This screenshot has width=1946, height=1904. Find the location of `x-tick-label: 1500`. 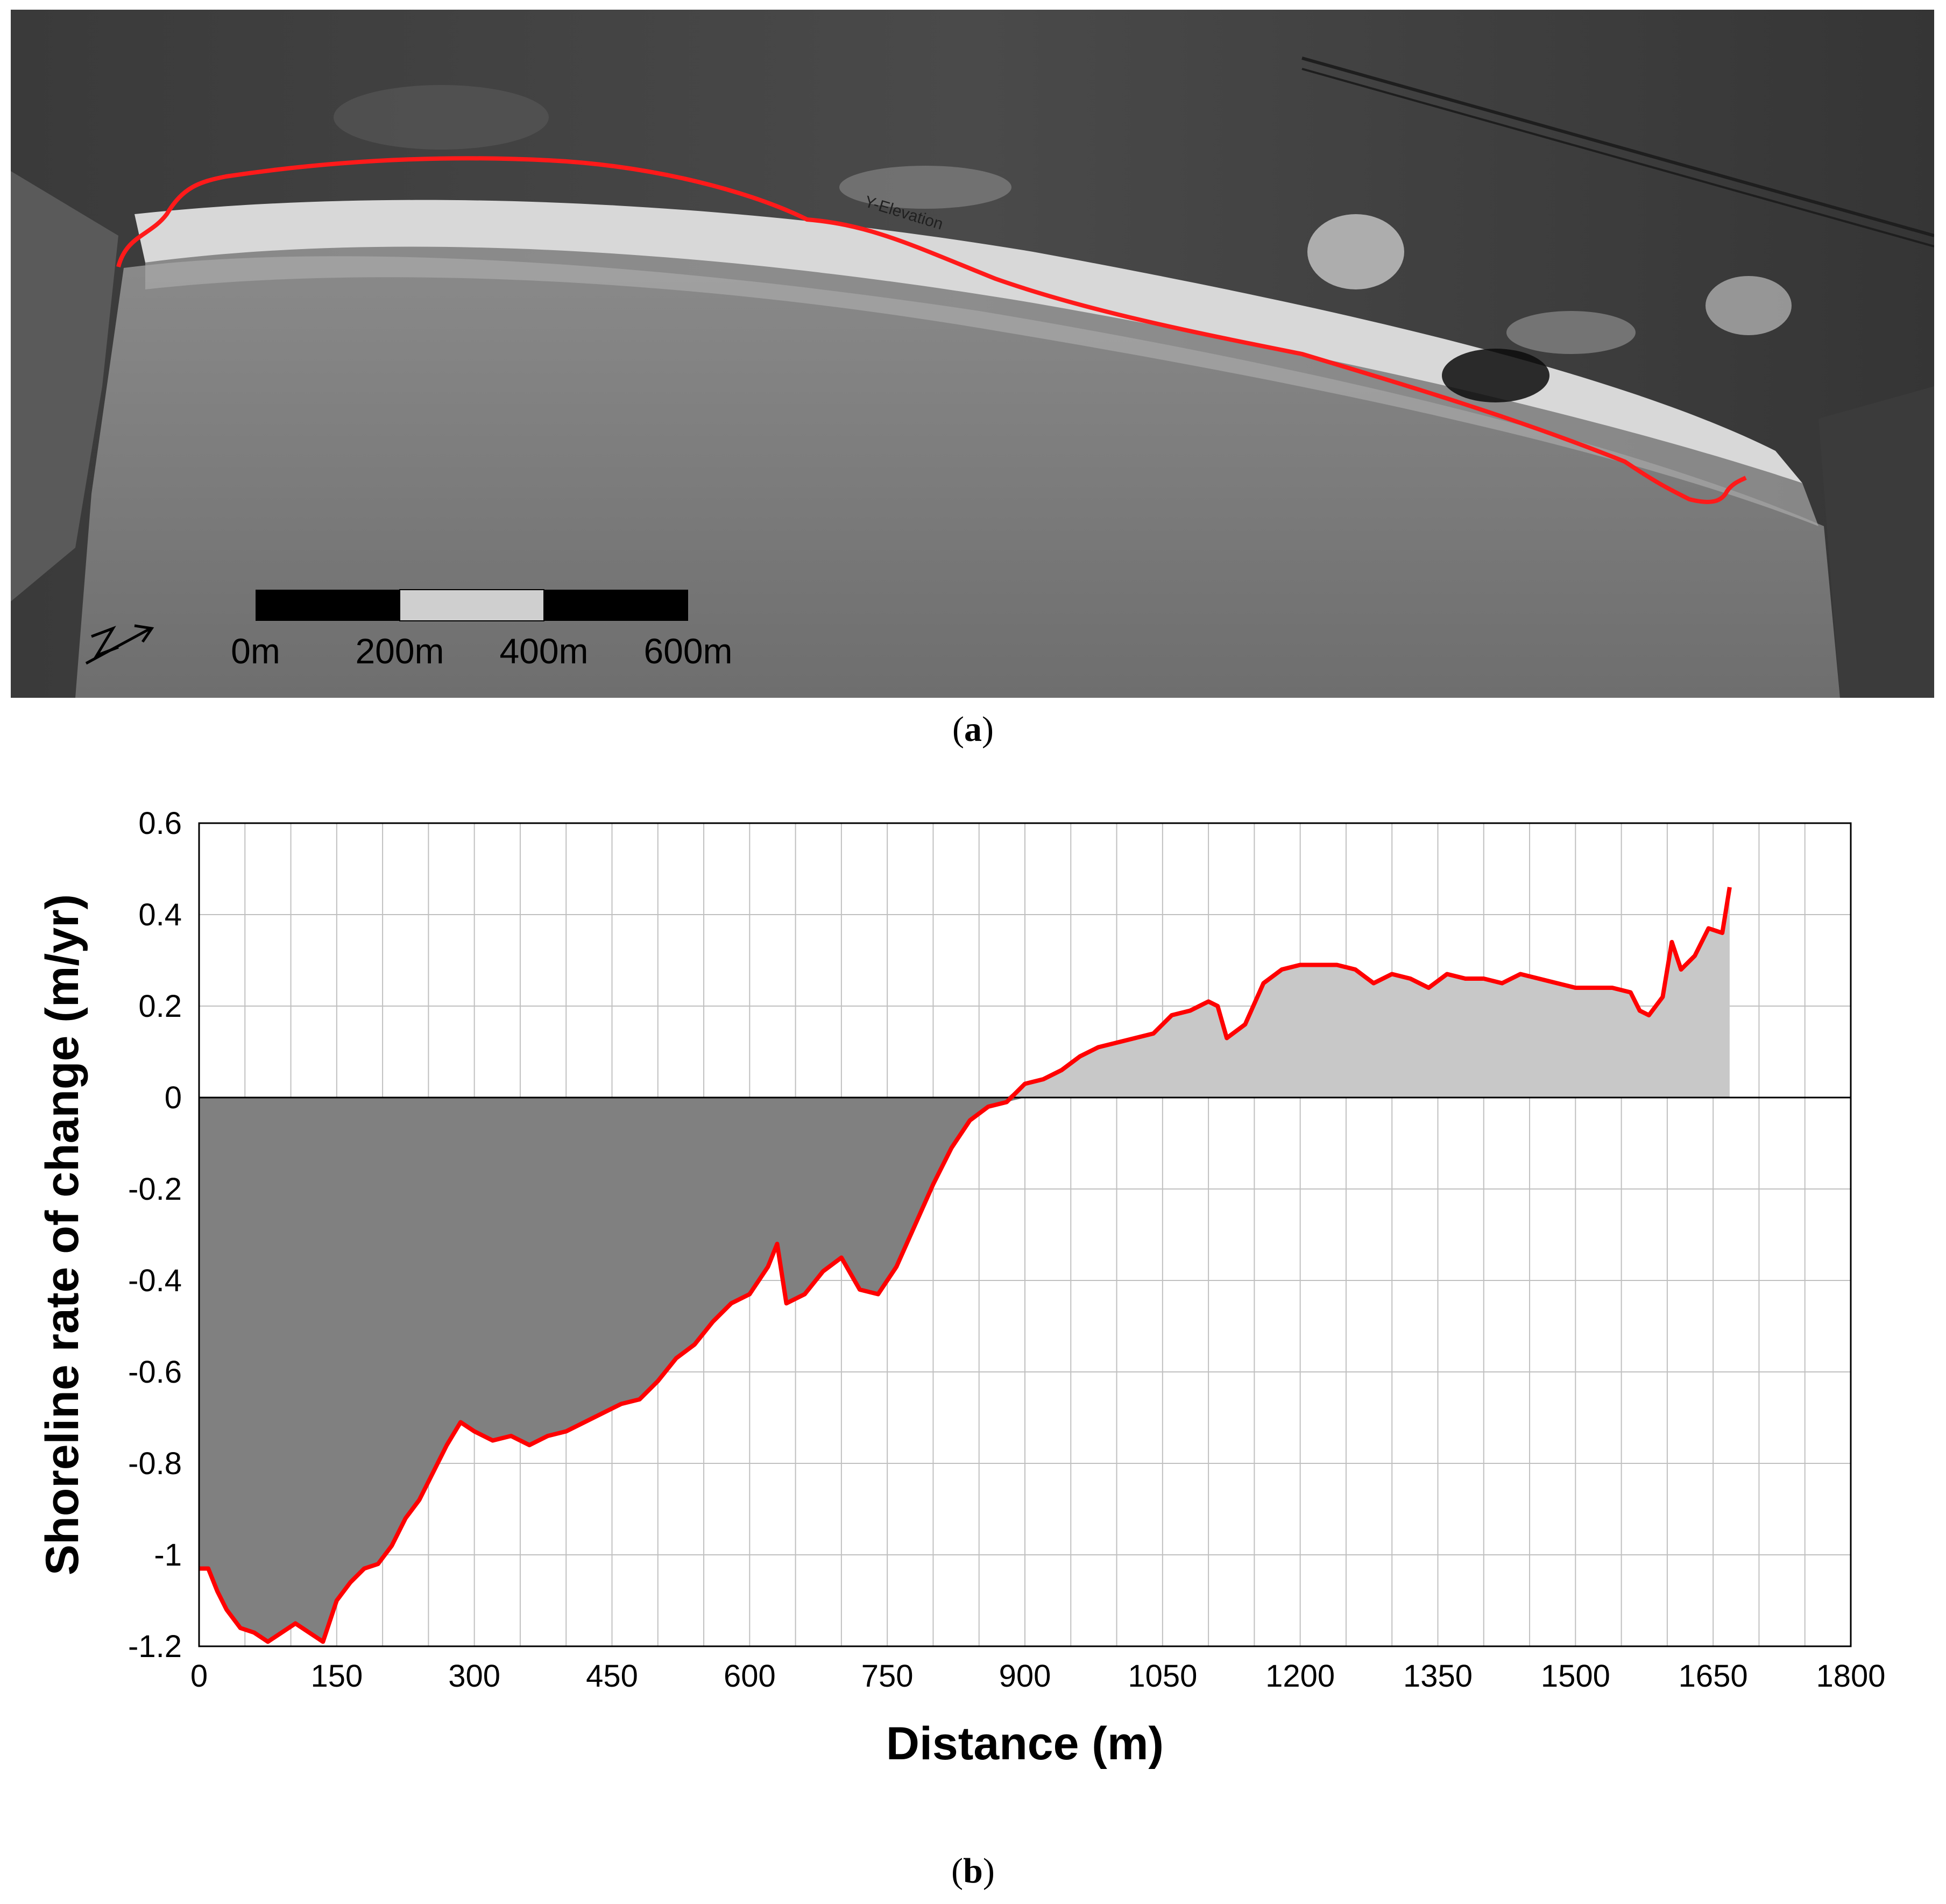

x-tick-label: 1500 is located at coordinates (1575, 1676).